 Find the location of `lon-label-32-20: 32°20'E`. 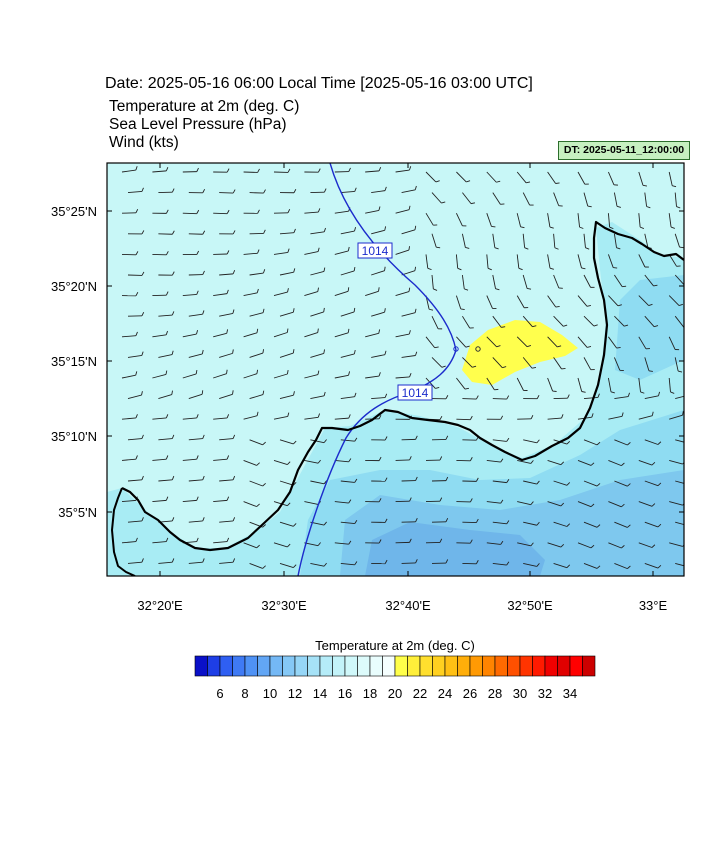

lon-label-32-20: 32°20'E is located at coordinates (160, 605).